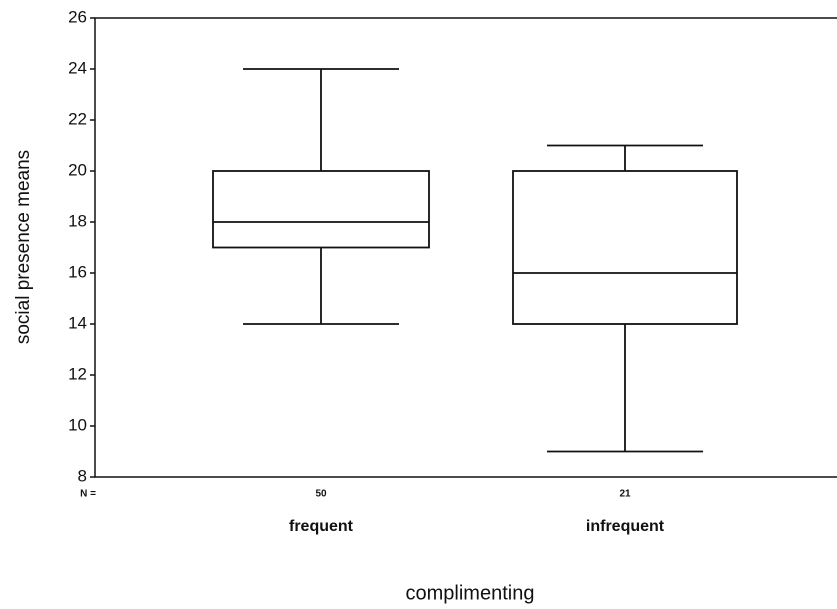  I want to click on y-tick-label: 26, so click(77, 16).